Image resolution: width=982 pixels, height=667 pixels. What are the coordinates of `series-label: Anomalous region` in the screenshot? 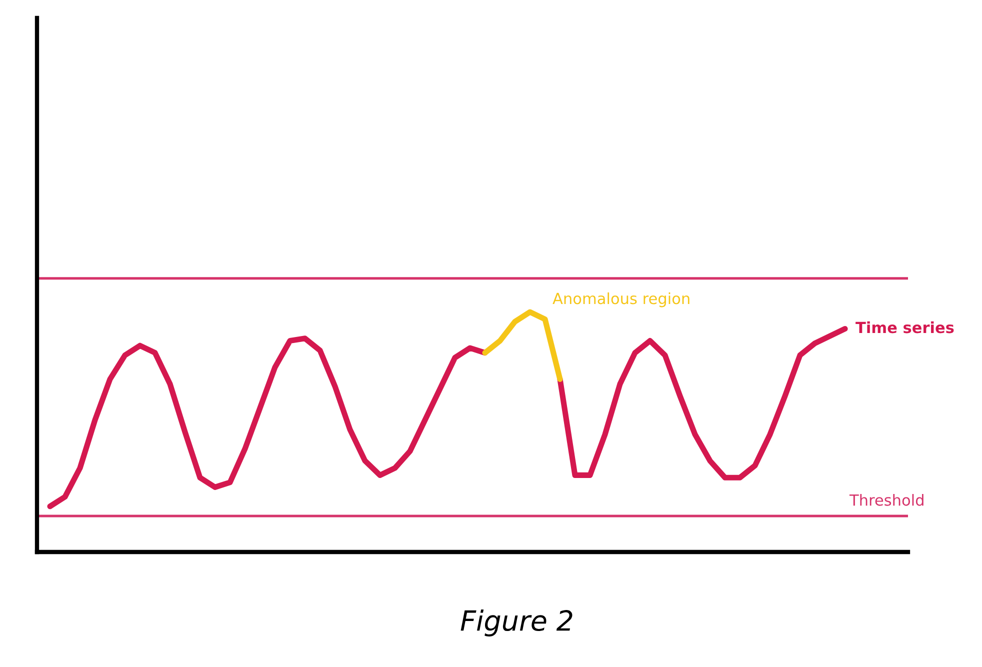 It's located at (621, 300).